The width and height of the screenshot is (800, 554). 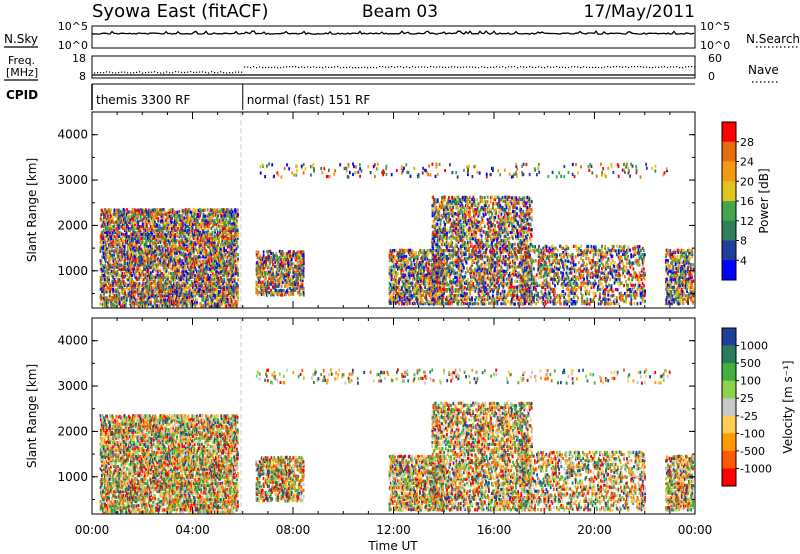 What do you see at coordinates (395, 70) in the screenshot?
I see `nave-trace` at bounding box center [395, 70].